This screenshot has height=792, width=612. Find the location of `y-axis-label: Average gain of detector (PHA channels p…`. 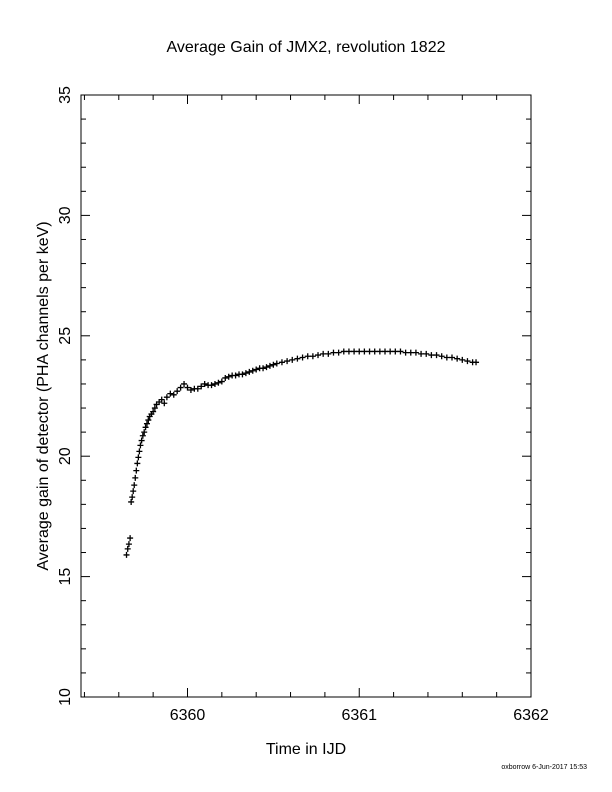

y-axis-label: Average gain of detector (PHA channels p… is located at coordinates (43, 395).